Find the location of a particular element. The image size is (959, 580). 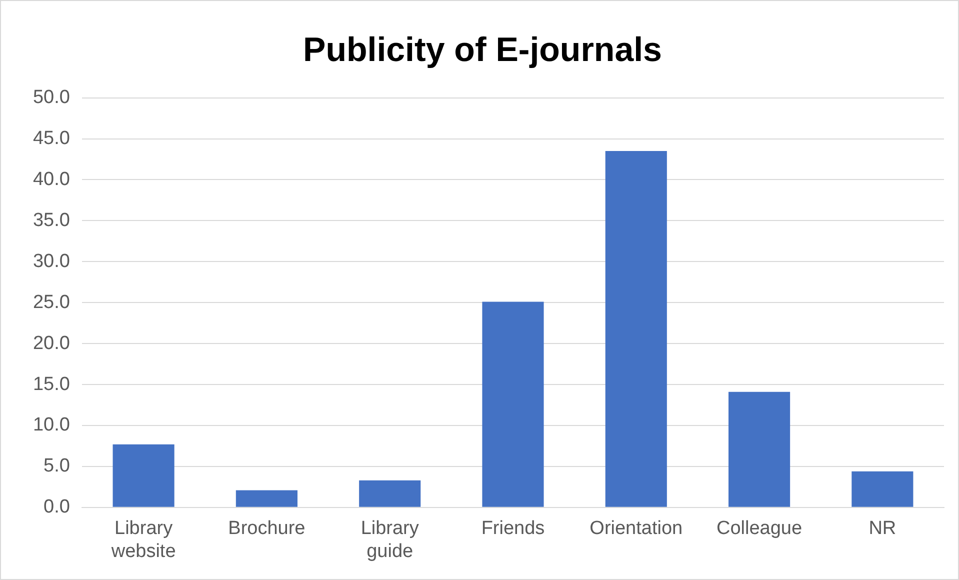

y-tick-label: 5.0 is located at coordinates (57, 466).